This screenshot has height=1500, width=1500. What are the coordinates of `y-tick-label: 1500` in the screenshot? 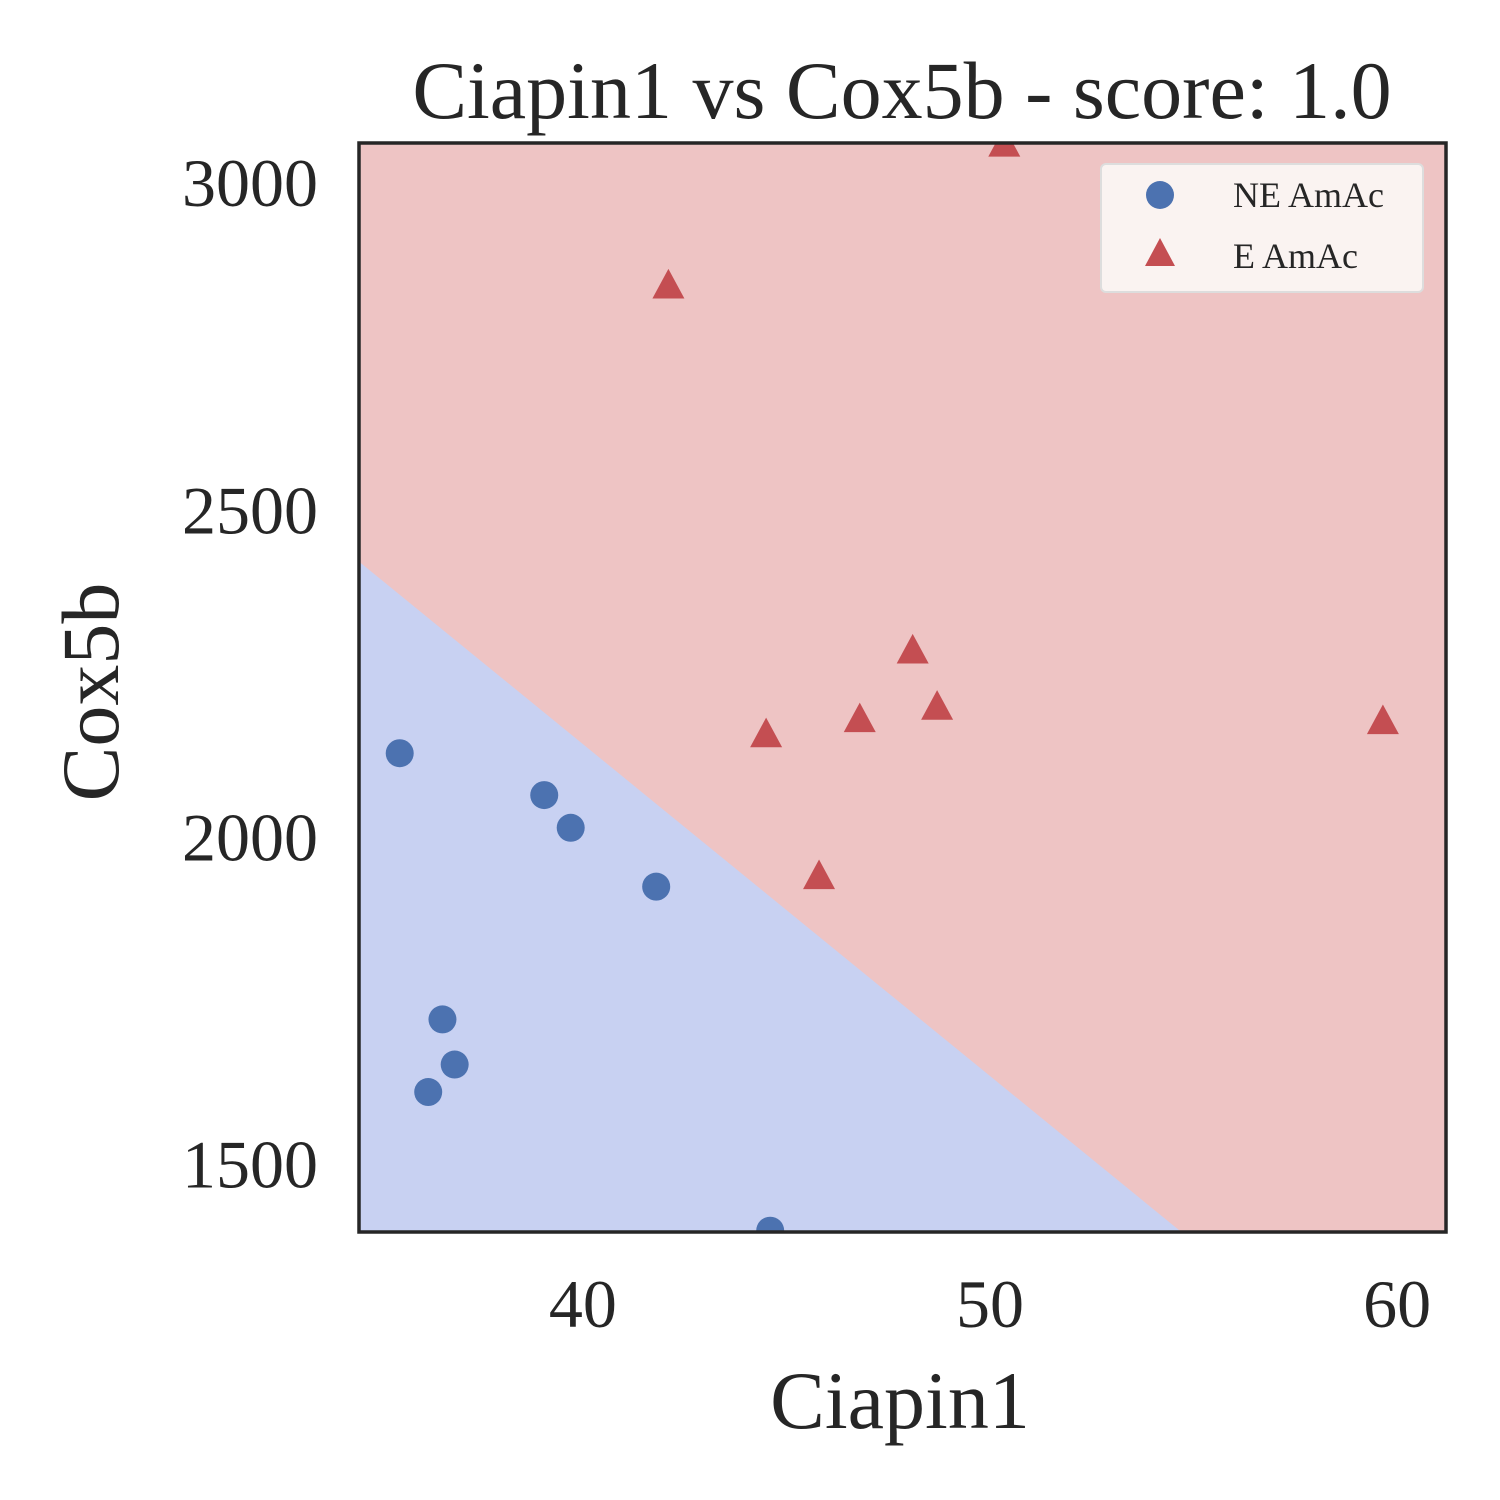 It's located at (250, 1164).